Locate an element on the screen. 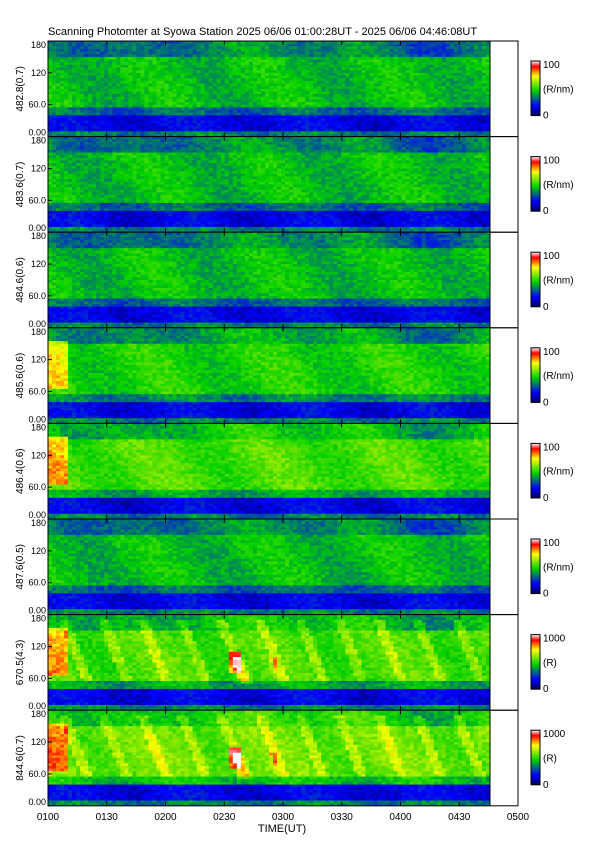 The image size is (595, 842). x-tick-label: 0330 is located at coordinates (342, 817).